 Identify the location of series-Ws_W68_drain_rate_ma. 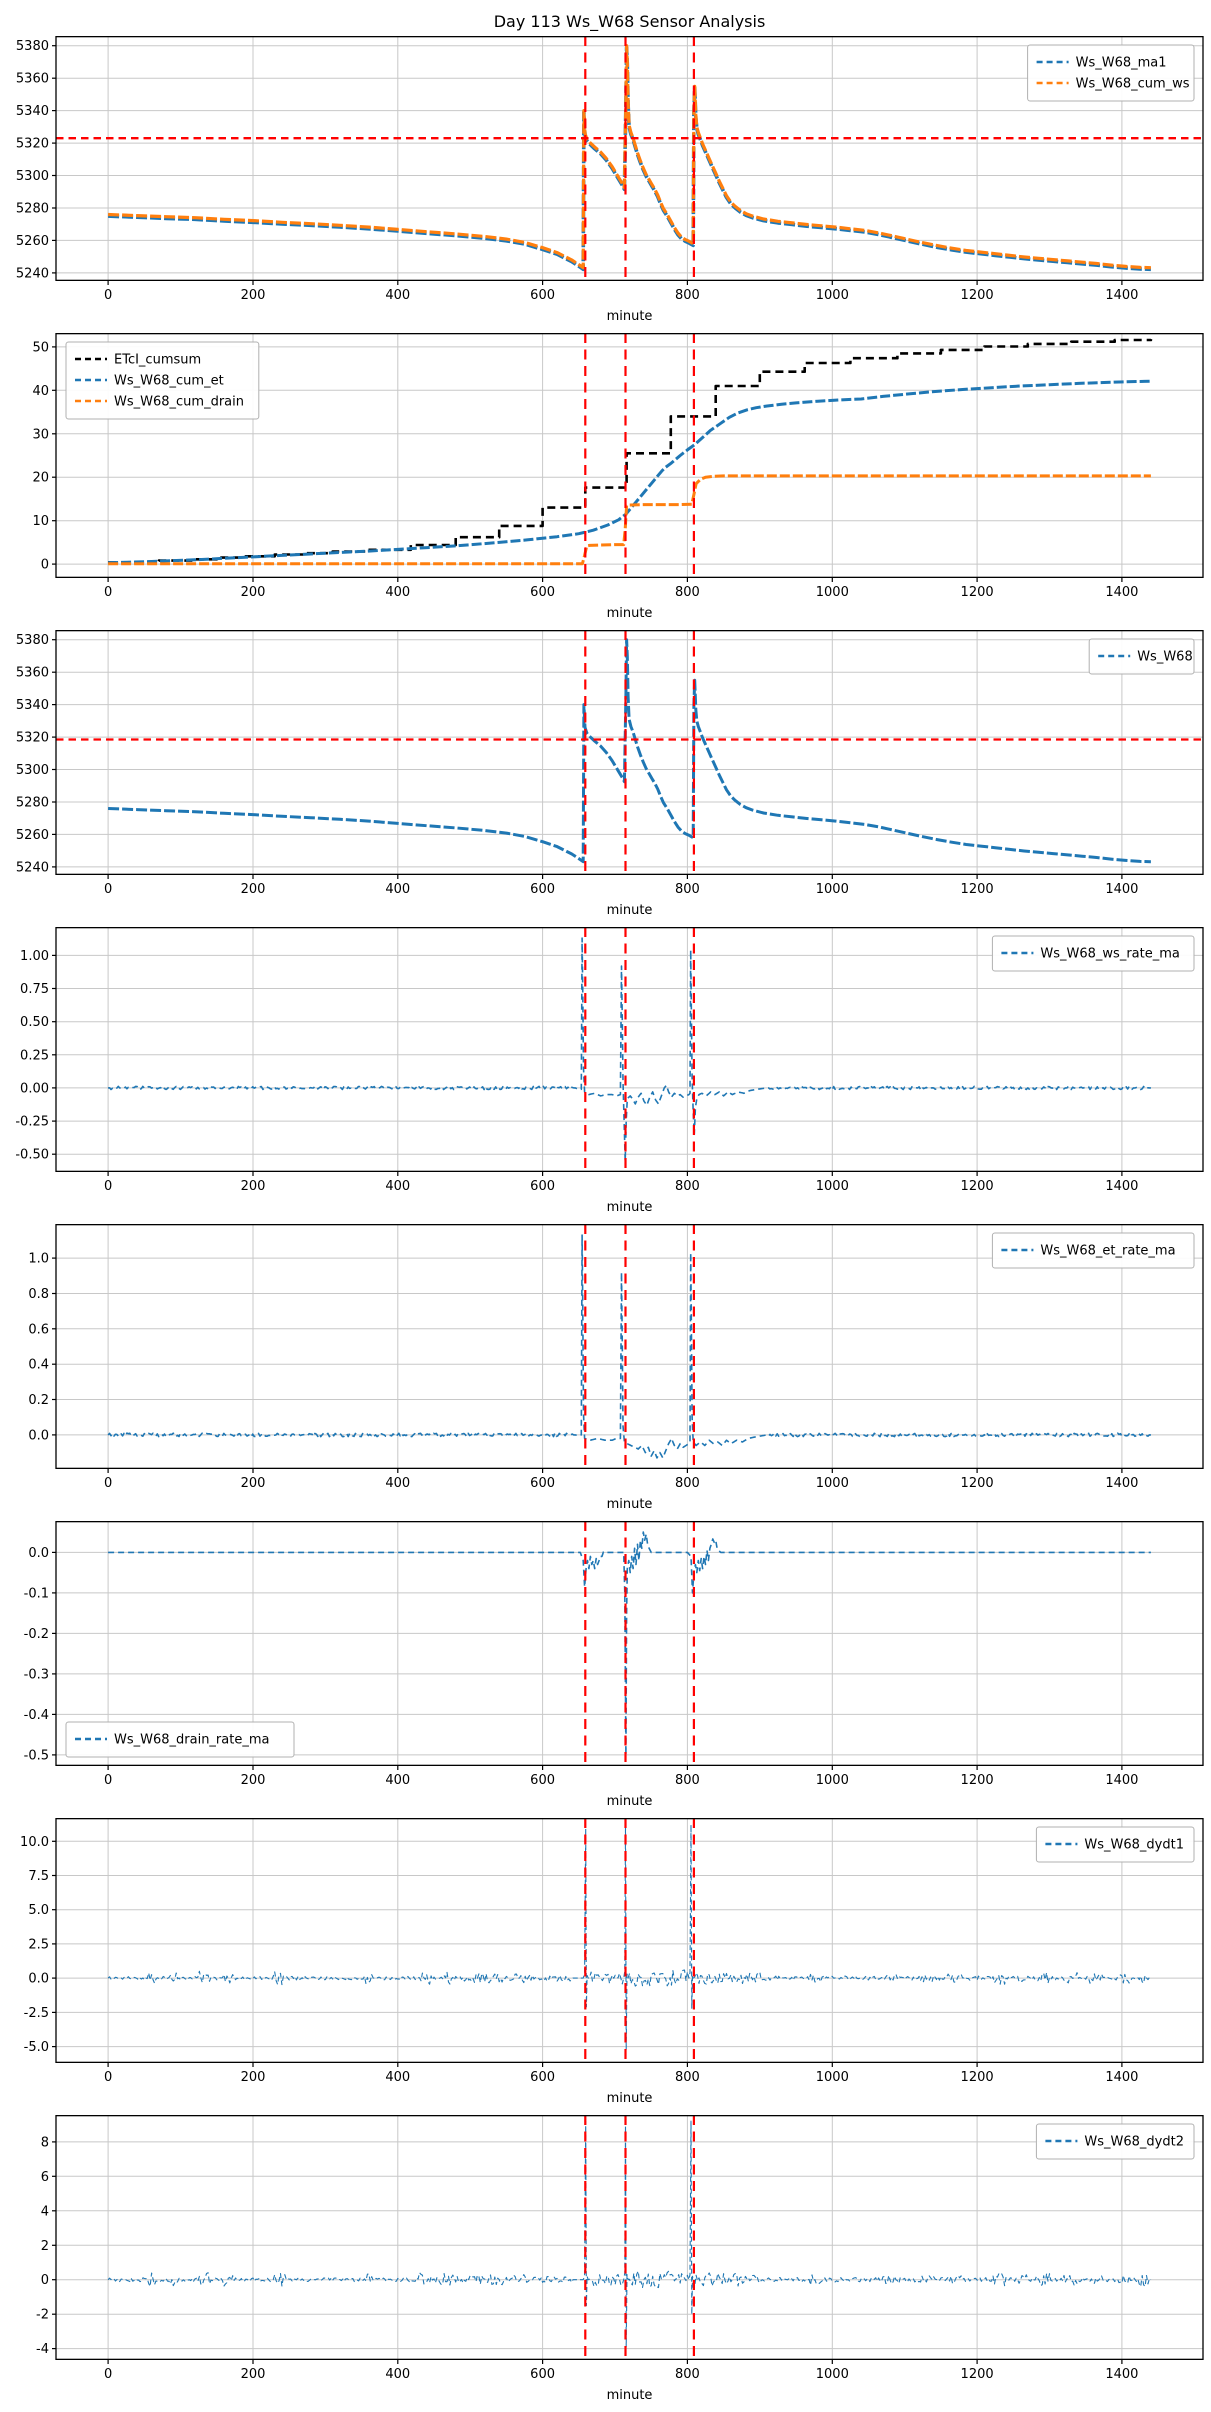
(629, 1643).